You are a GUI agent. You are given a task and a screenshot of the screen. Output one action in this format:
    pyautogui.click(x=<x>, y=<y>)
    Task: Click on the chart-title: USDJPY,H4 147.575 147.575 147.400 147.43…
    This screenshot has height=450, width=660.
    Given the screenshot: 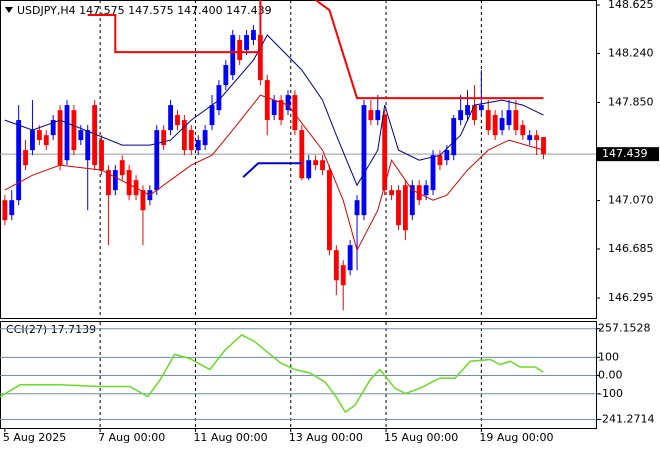 What is the action you would take?
    pyautogui.click(x=144, y=10)
    